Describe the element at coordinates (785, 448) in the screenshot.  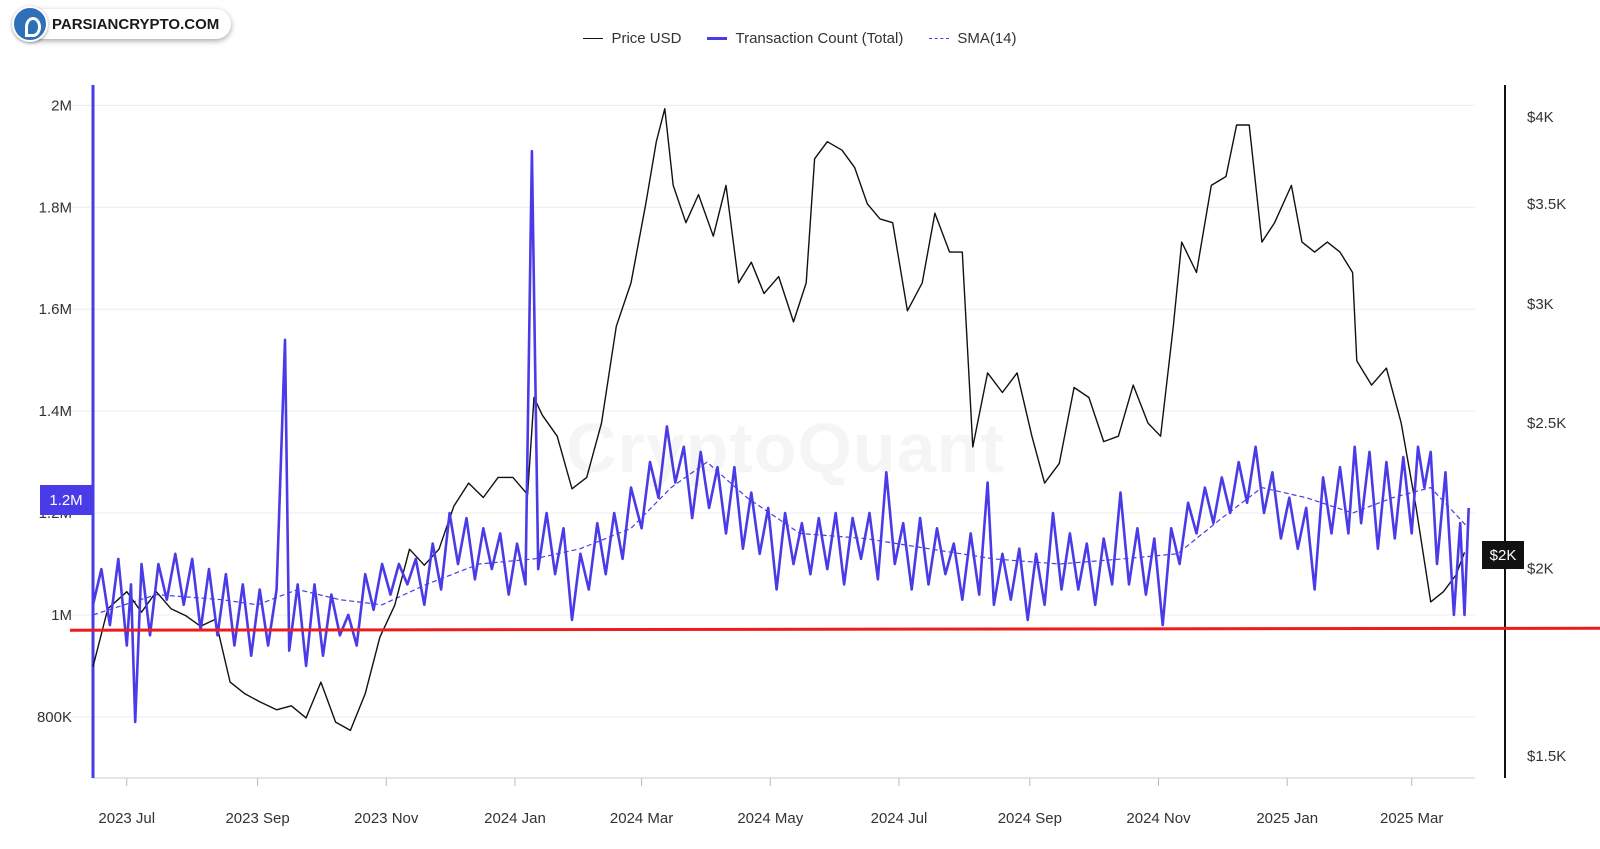
I see `watermark: CryptoQuant` at that location.